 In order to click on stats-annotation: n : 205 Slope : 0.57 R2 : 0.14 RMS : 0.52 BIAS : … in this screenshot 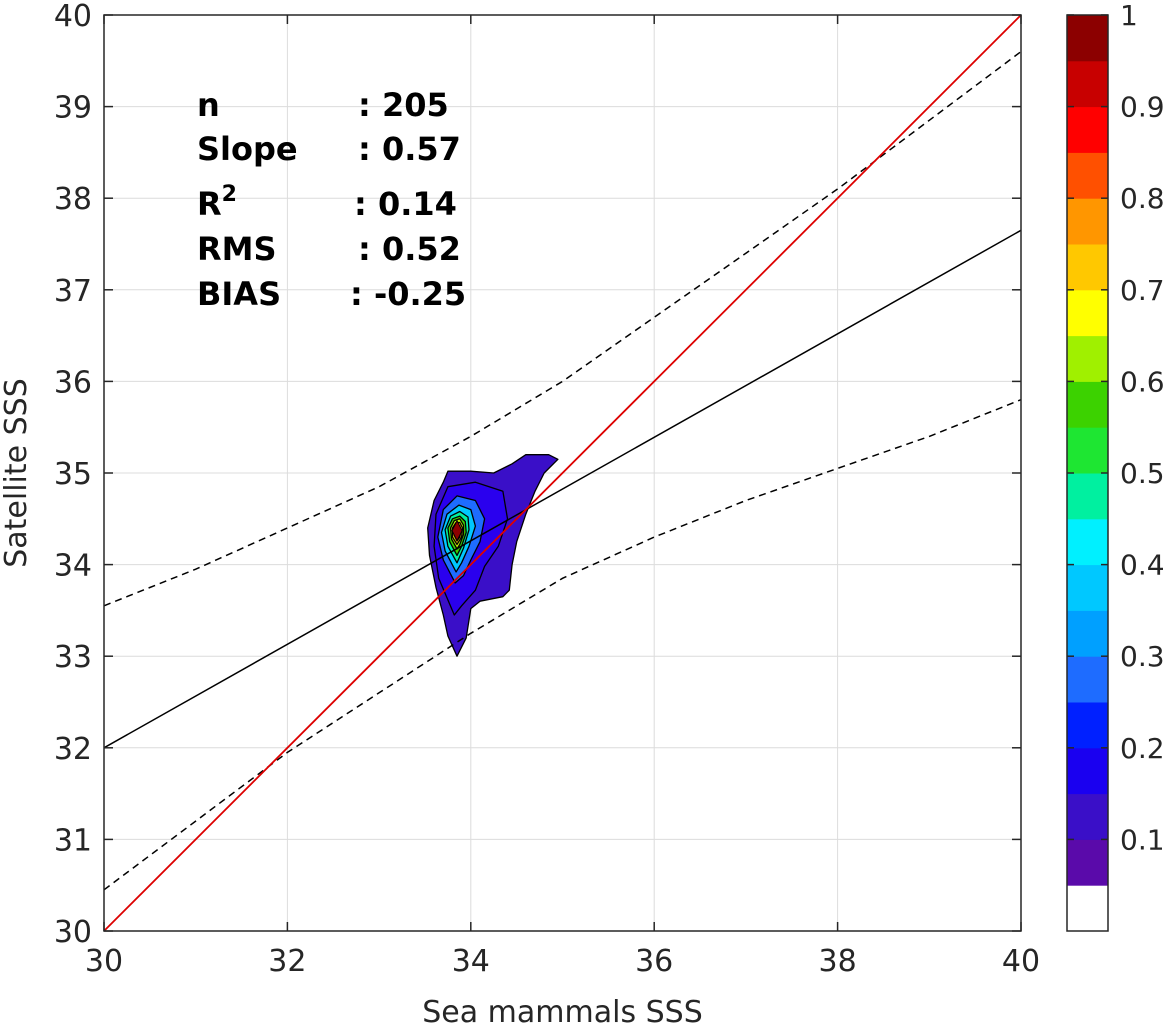, I will do `click(331, 199)`.